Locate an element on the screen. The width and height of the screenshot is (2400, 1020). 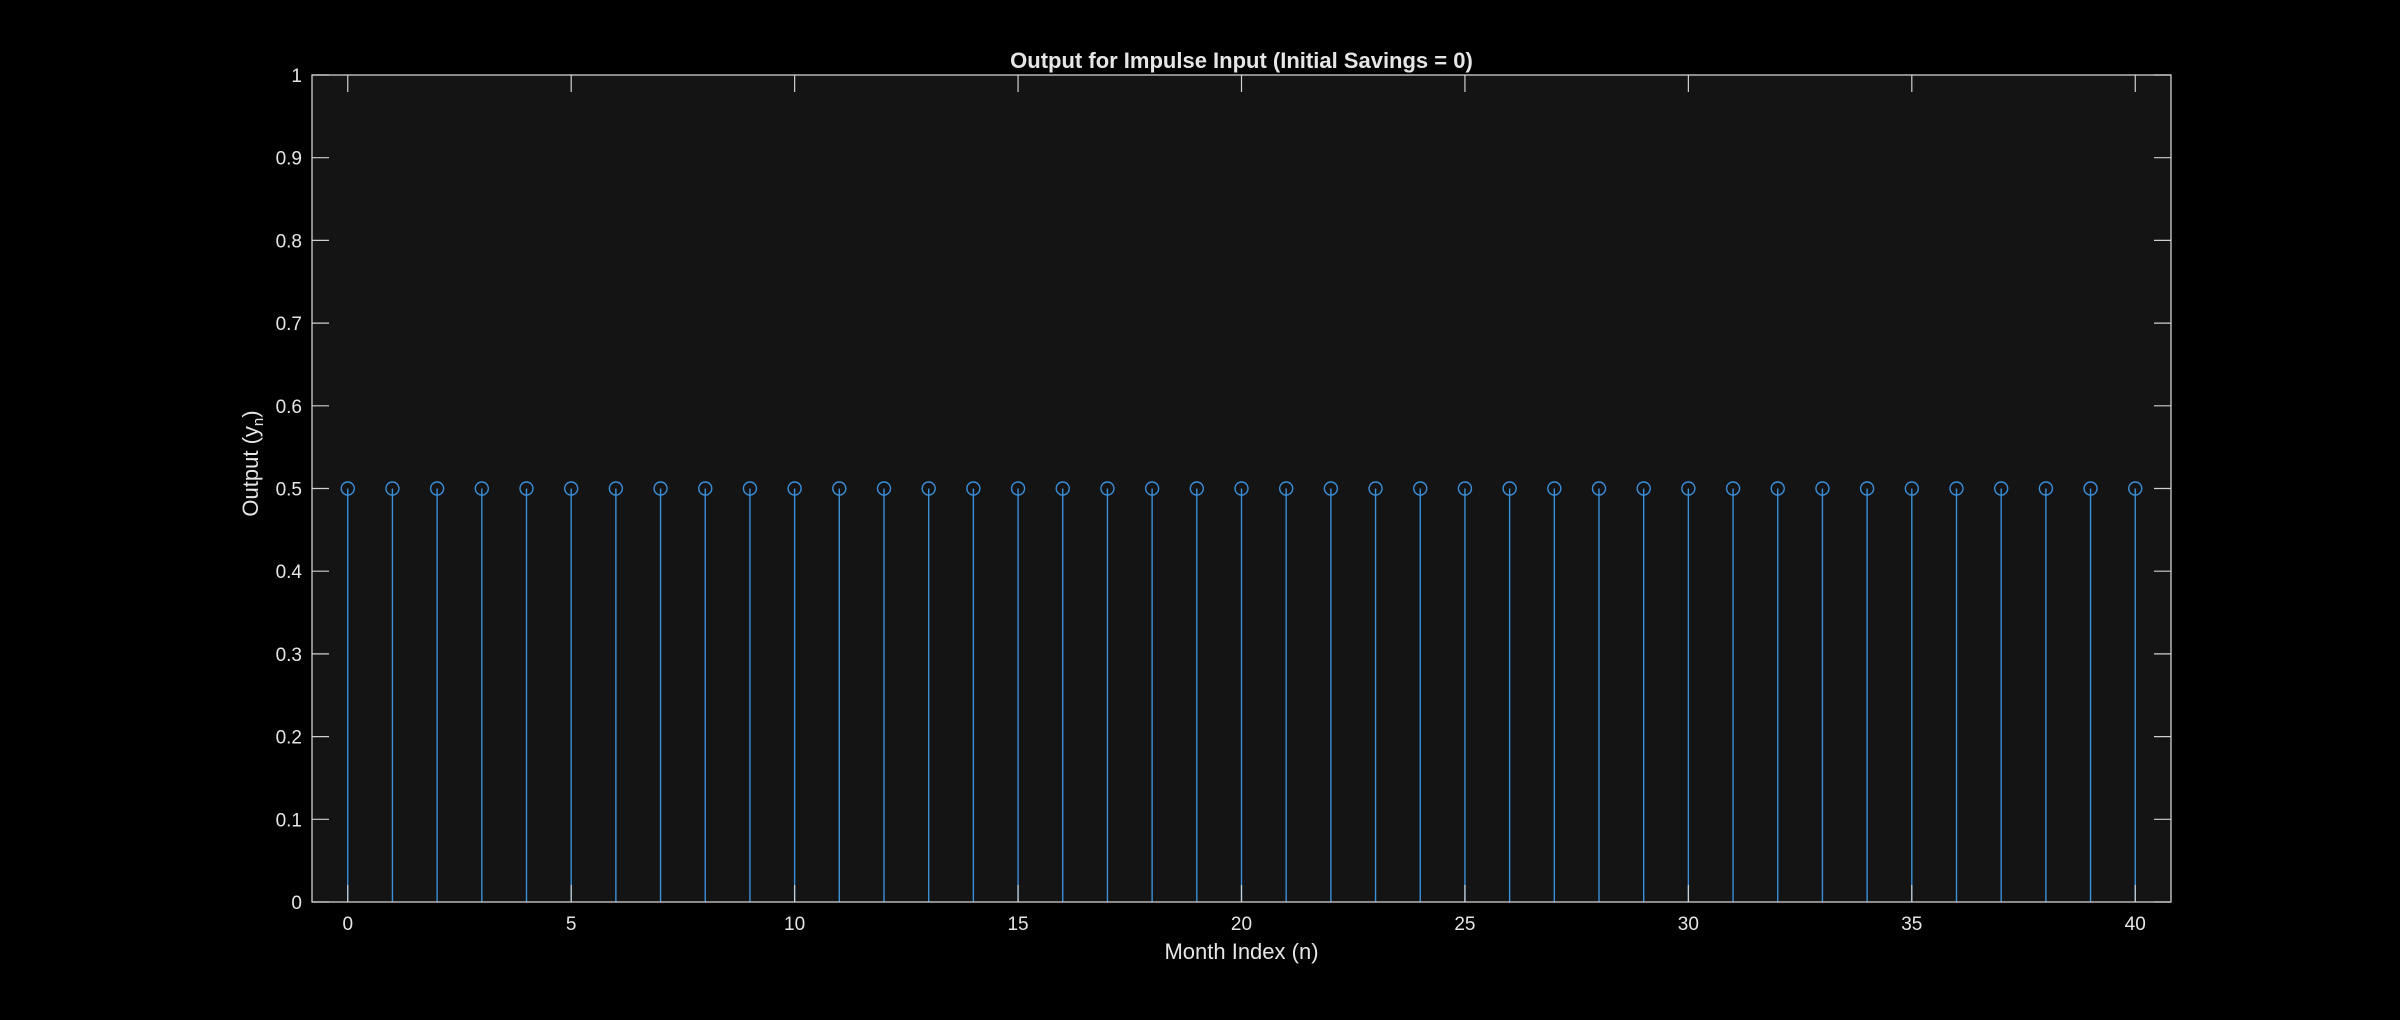
x-tick-label: 15 is located at coordinates (1017, 924).